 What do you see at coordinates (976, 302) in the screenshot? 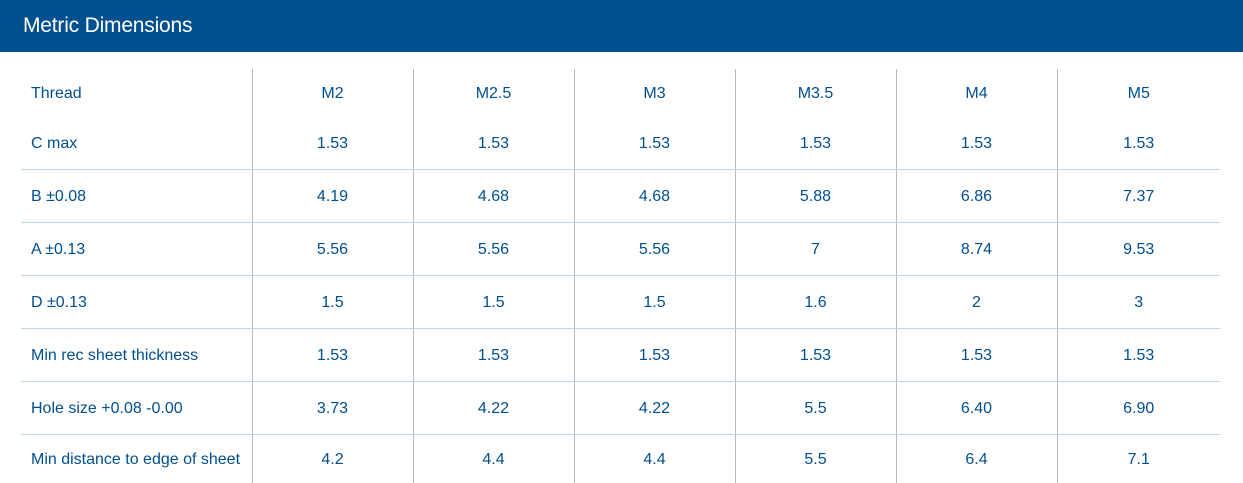
I see `table-cell: 2` at bounding box center [976, 302].